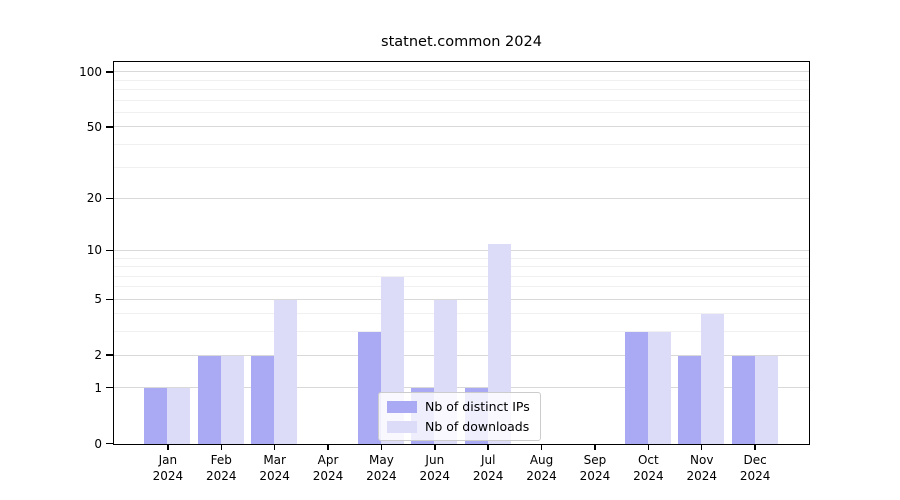 This screenshot has height=500, width=900. What do you see at coordinates (94, 198) in the screenshot?
I see `y-tick-label: 20` at bounding box center [94, 198].